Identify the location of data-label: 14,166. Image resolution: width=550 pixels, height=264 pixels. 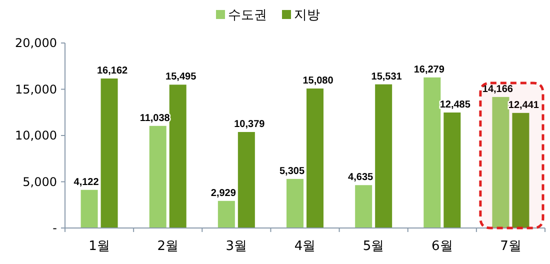
(498, 89).